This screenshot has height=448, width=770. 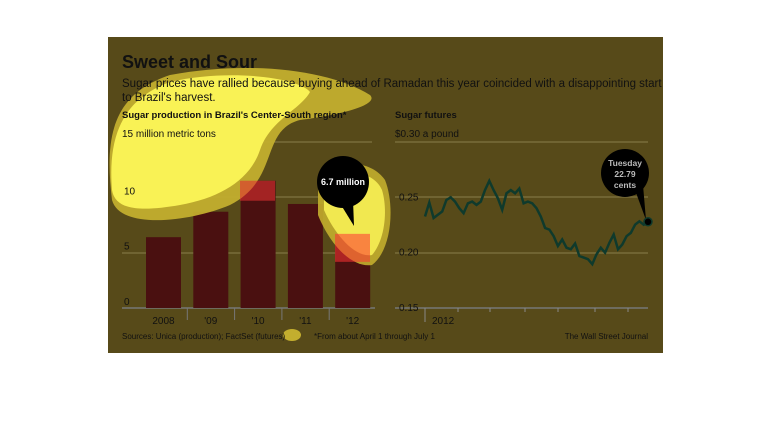 What do you see at coordinates (305, 321) in the screenshot?
I see `bar-x-tick-label: '11` at bounding box center [305, 321].